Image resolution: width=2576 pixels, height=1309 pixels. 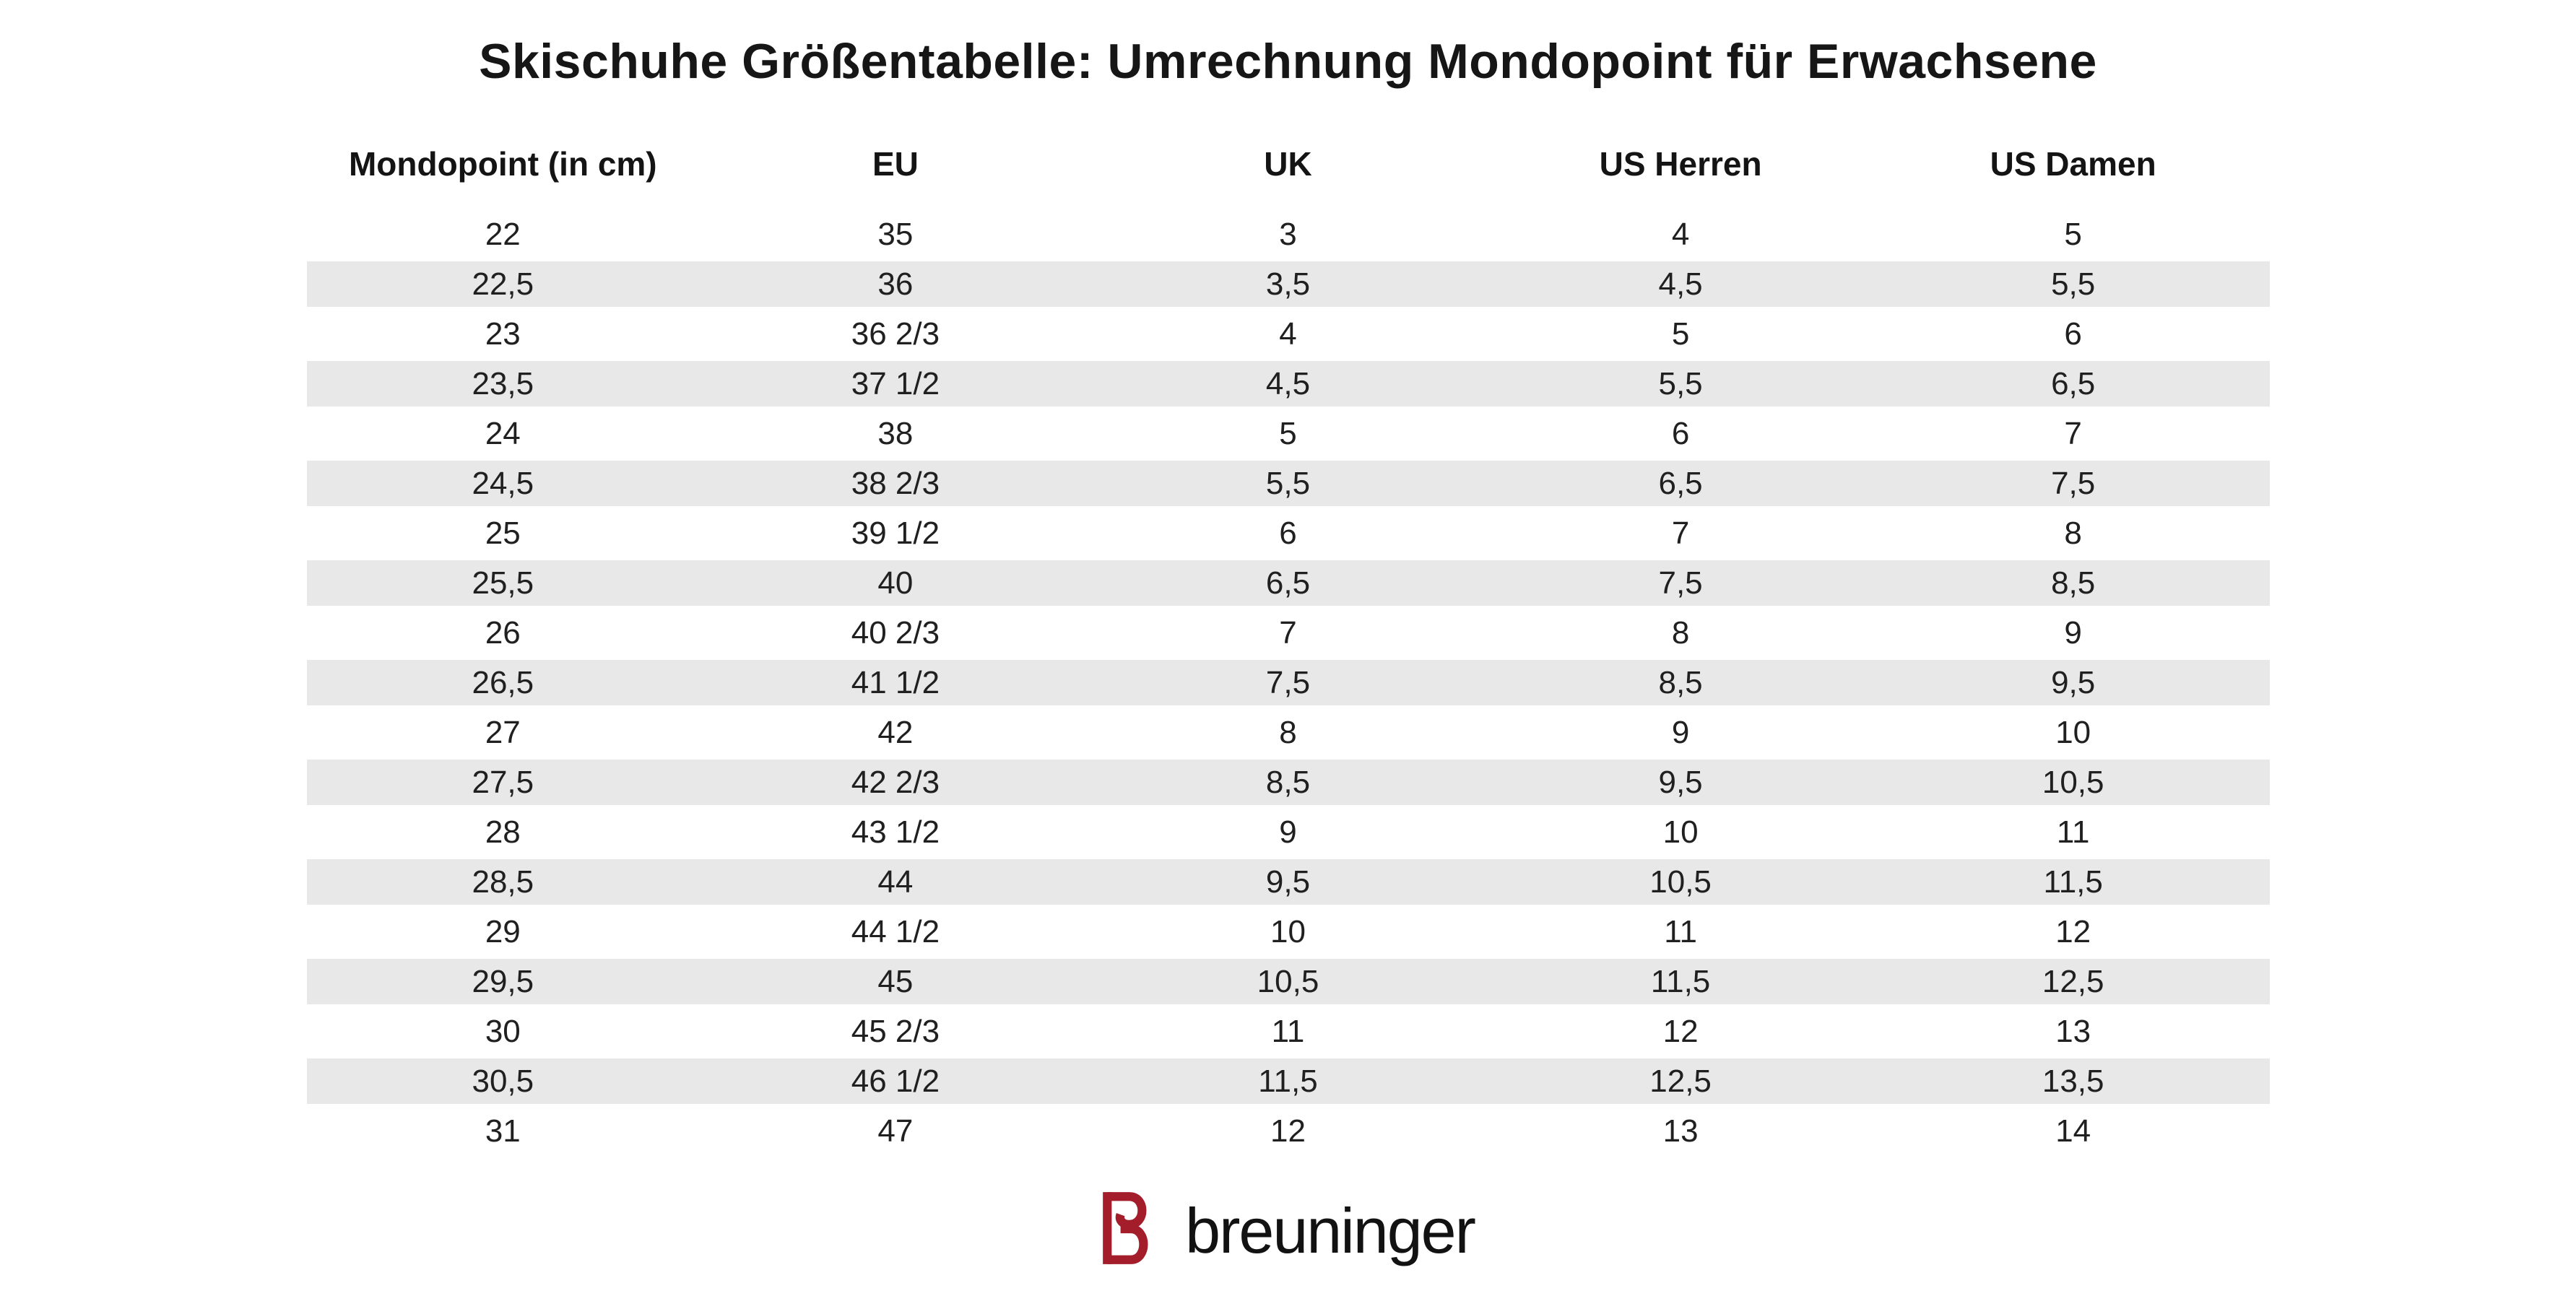 I want to click on table-row: 30,5 46 1/2 11,5 12,5 13,5, so click(x=1288, y=1081).